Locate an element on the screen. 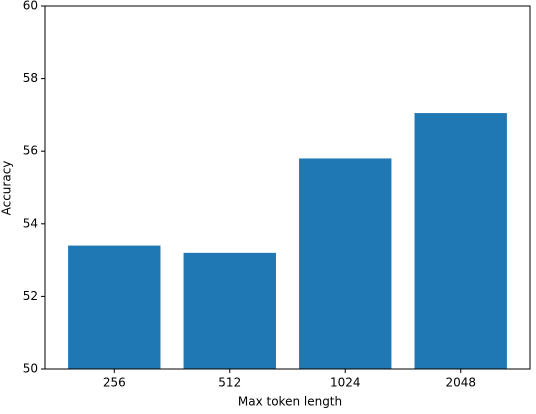 Image resolution: width=536 pixels, height=414 pixels. y-tick-label: 60 is located at coordinates (30, 6).